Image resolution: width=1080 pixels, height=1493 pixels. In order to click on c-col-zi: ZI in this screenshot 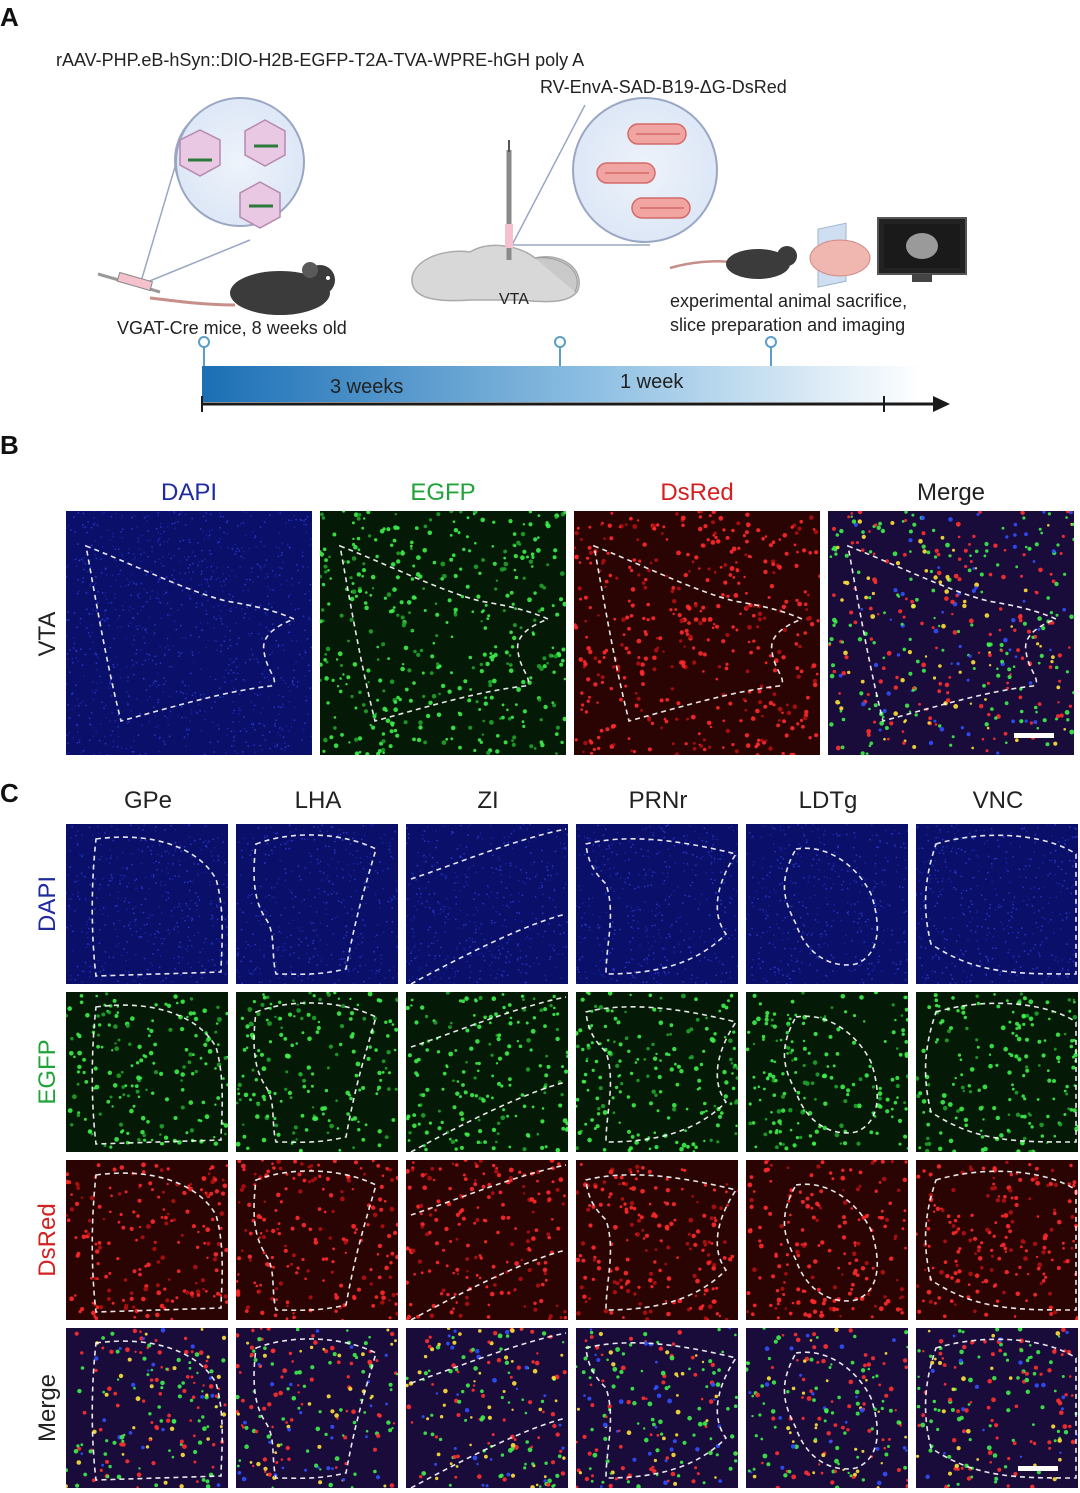, I will do `click(488, 800)`.